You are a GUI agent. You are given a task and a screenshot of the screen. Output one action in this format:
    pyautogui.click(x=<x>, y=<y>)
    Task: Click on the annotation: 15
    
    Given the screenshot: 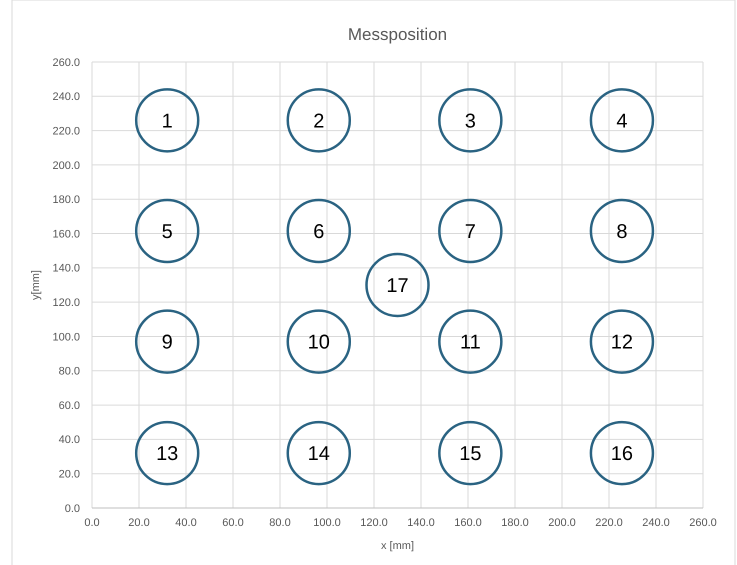 What is the action you would take?
    pyautogui.click(x=470, y=454)
    